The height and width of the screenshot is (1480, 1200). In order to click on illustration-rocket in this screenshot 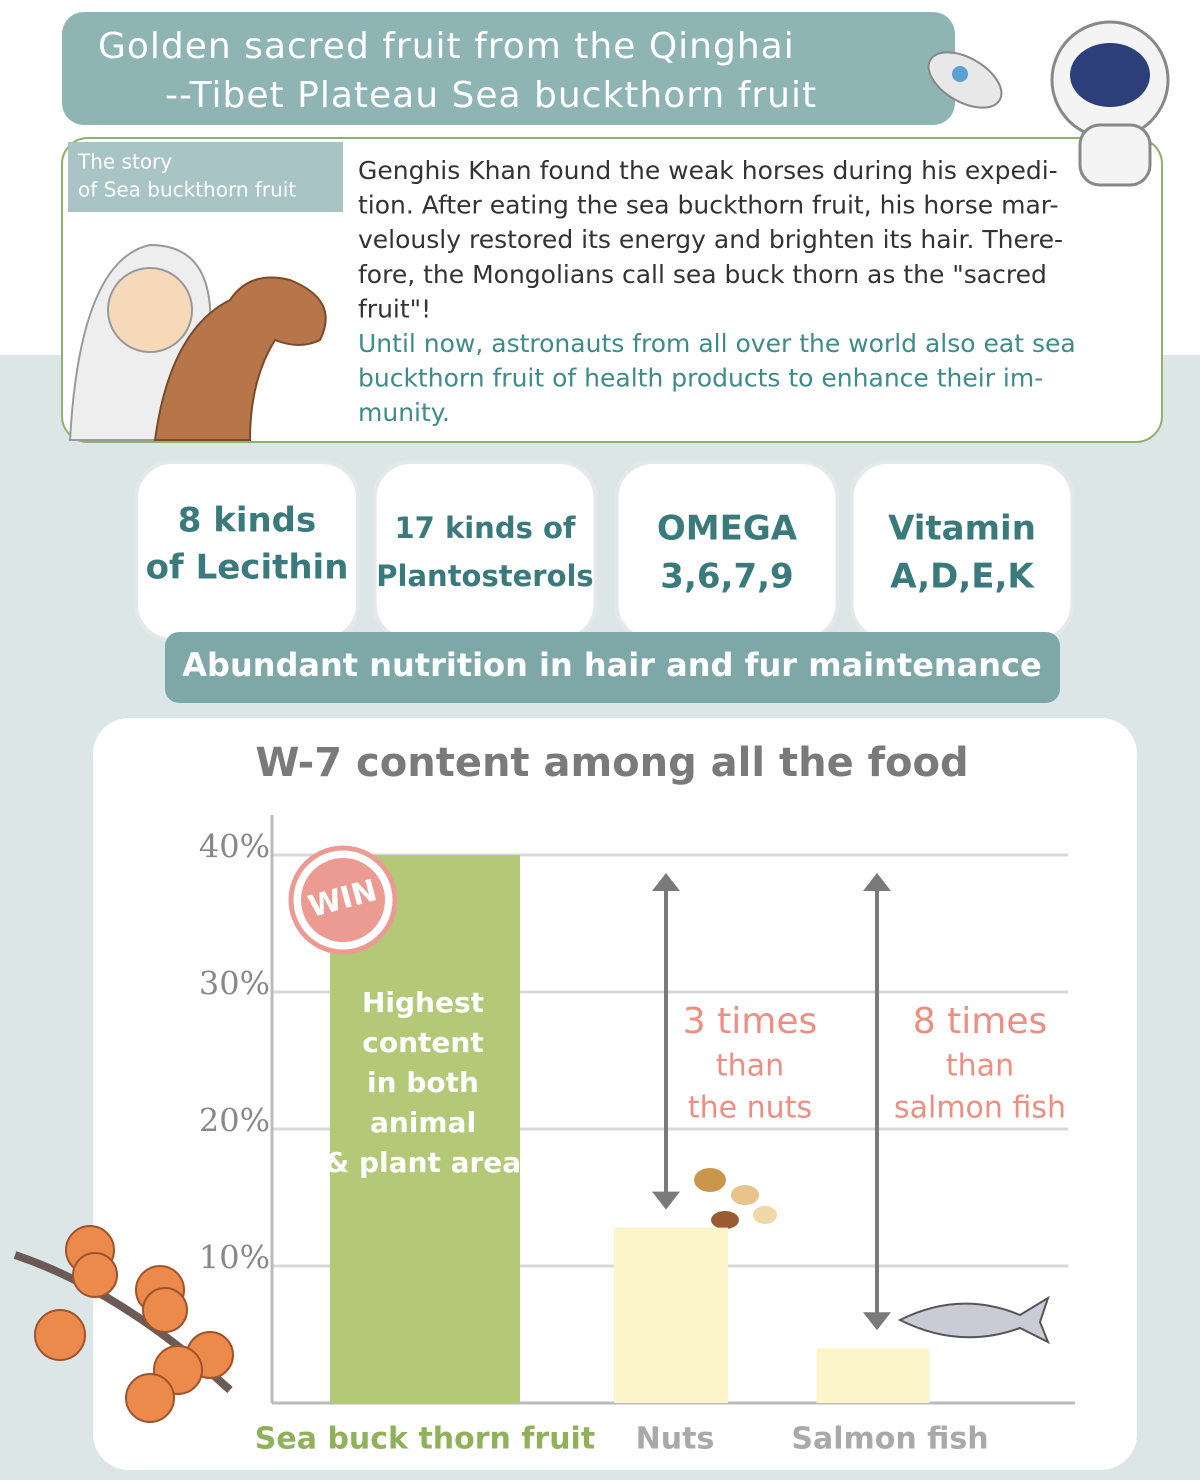, I will do `click(965, 80)`.